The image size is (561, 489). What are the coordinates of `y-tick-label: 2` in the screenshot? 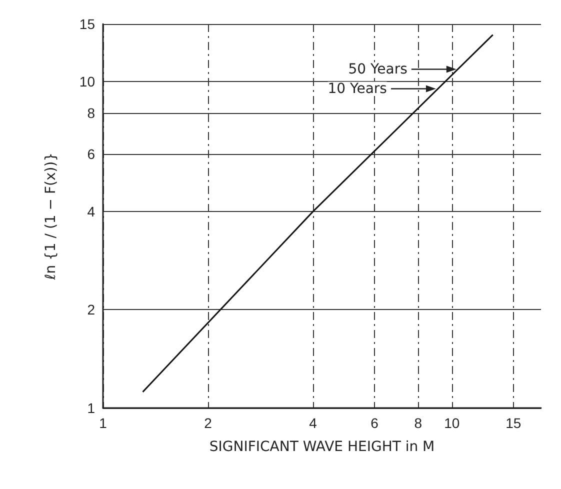 It's located at (91, 310).